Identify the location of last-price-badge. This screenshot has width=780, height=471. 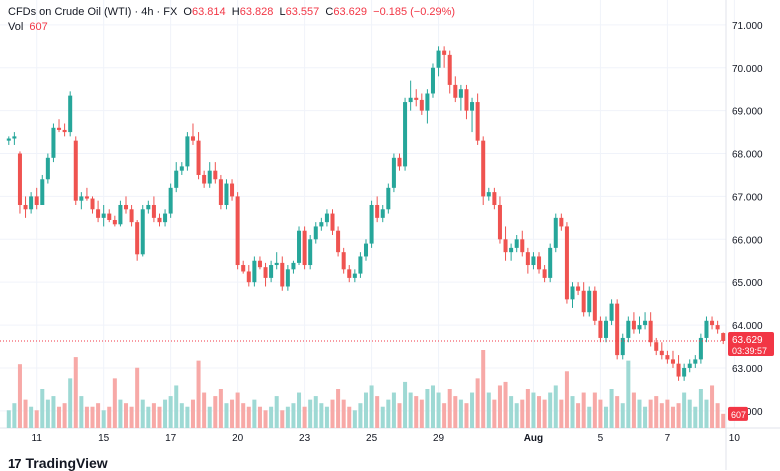
(751, 343).